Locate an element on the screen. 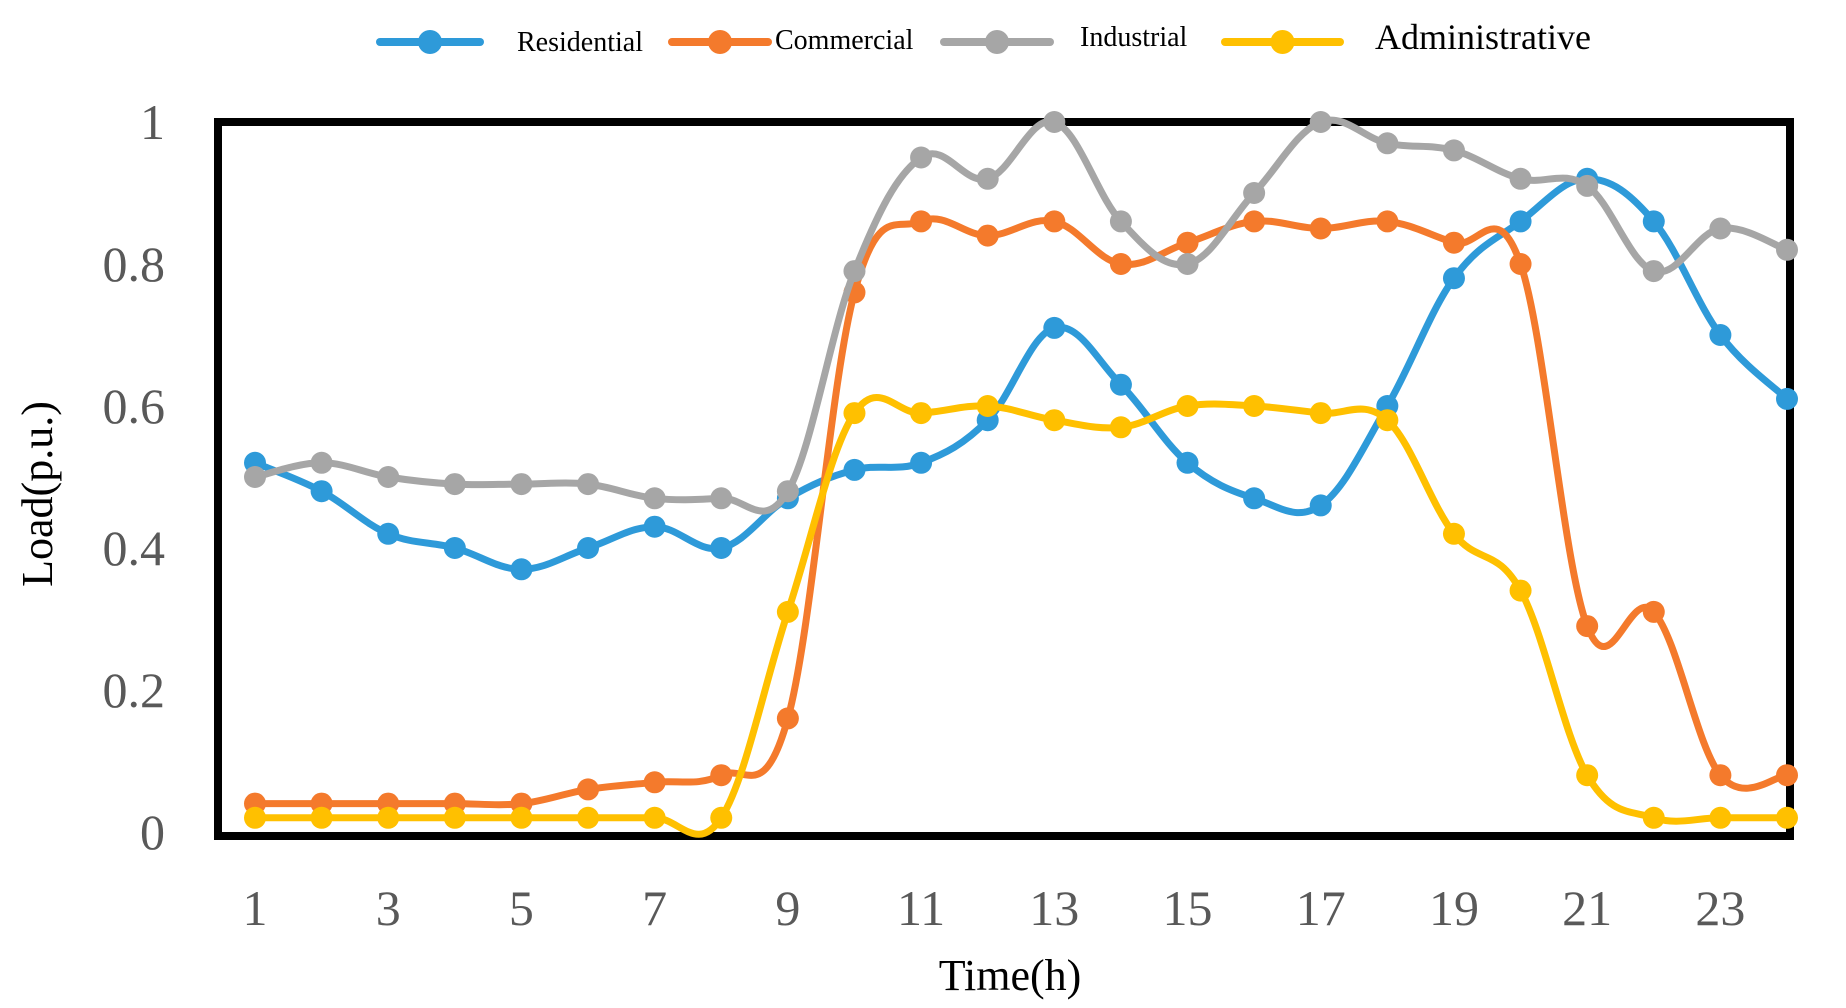 Image resolution: width=1846 pixels, height=1008 pixels. x-tick-label-9: 9 is located at coordinates (787, 908).